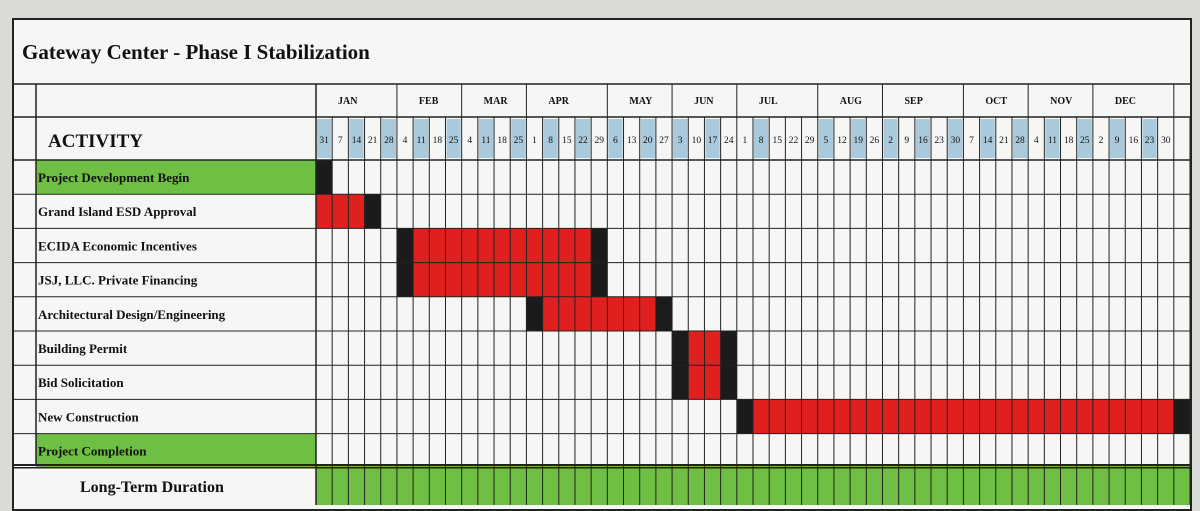 This screenshot has width=1200, height=511. Describe the element at coordinates (324, 141) in the screenshot. I see `week-tick-label: 31` at that location.